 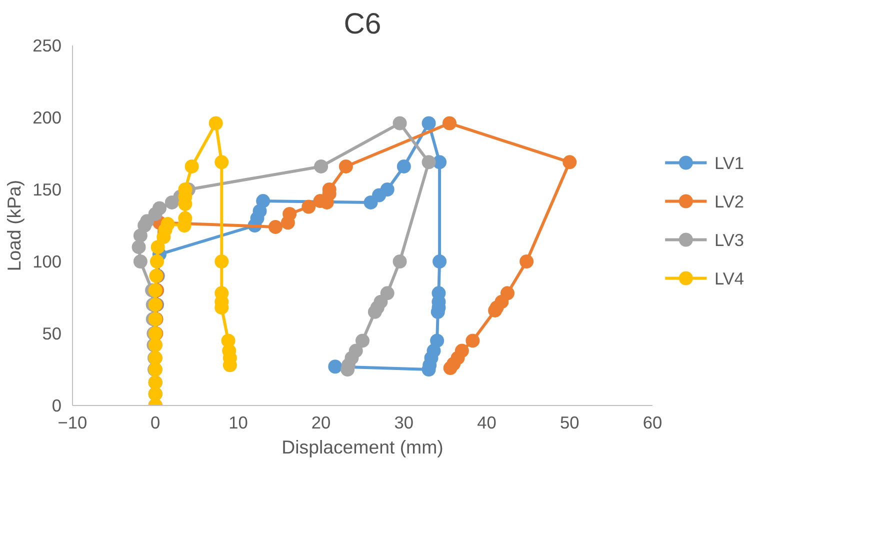 What do you see at coordinates (14, 226) in the screenshot?
I see `y-axis-title: Load (kPa)` at bounding box center [14, 226].